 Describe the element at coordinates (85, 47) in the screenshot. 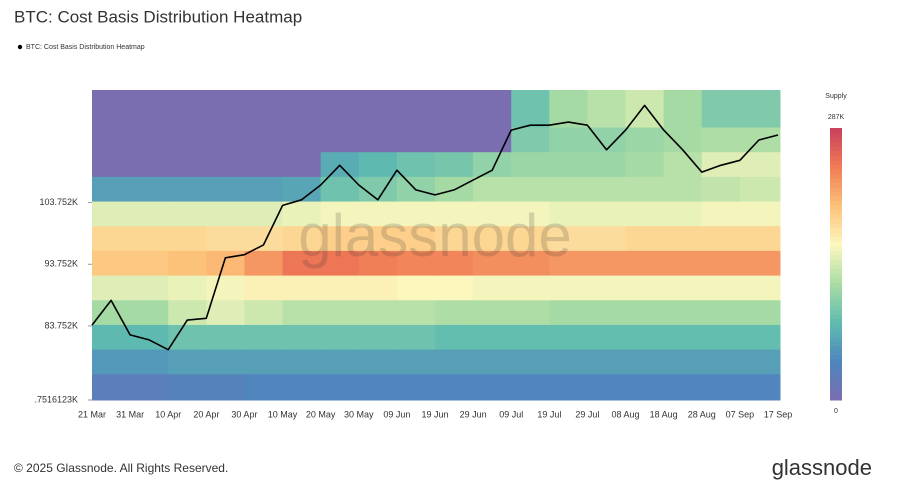

I see `legend-label: BTC: Cost Basis Distribution Heatmap` at that location.